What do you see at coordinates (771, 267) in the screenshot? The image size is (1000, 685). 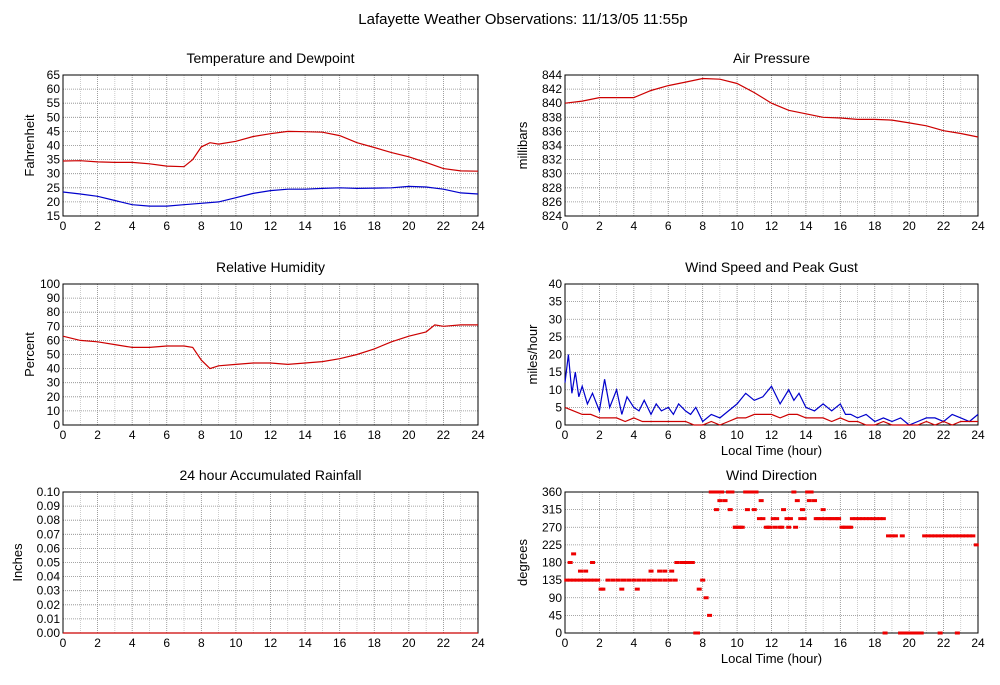 I see `chart-title: Wind Speed and Peak Gust` at bounding box center [771, 267].